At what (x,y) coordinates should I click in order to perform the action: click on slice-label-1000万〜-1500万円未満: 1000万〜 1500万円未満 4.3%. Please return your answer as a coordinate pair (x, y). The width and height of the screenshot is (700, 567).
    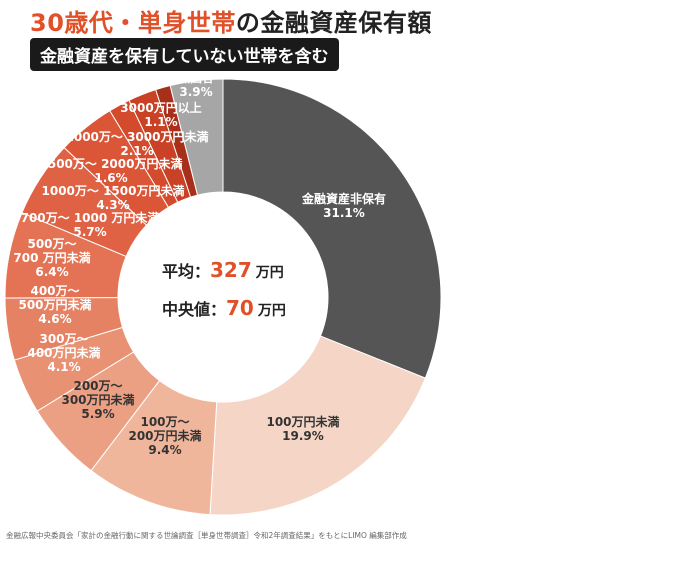
    Looking at the image, I should click on (113, 197).